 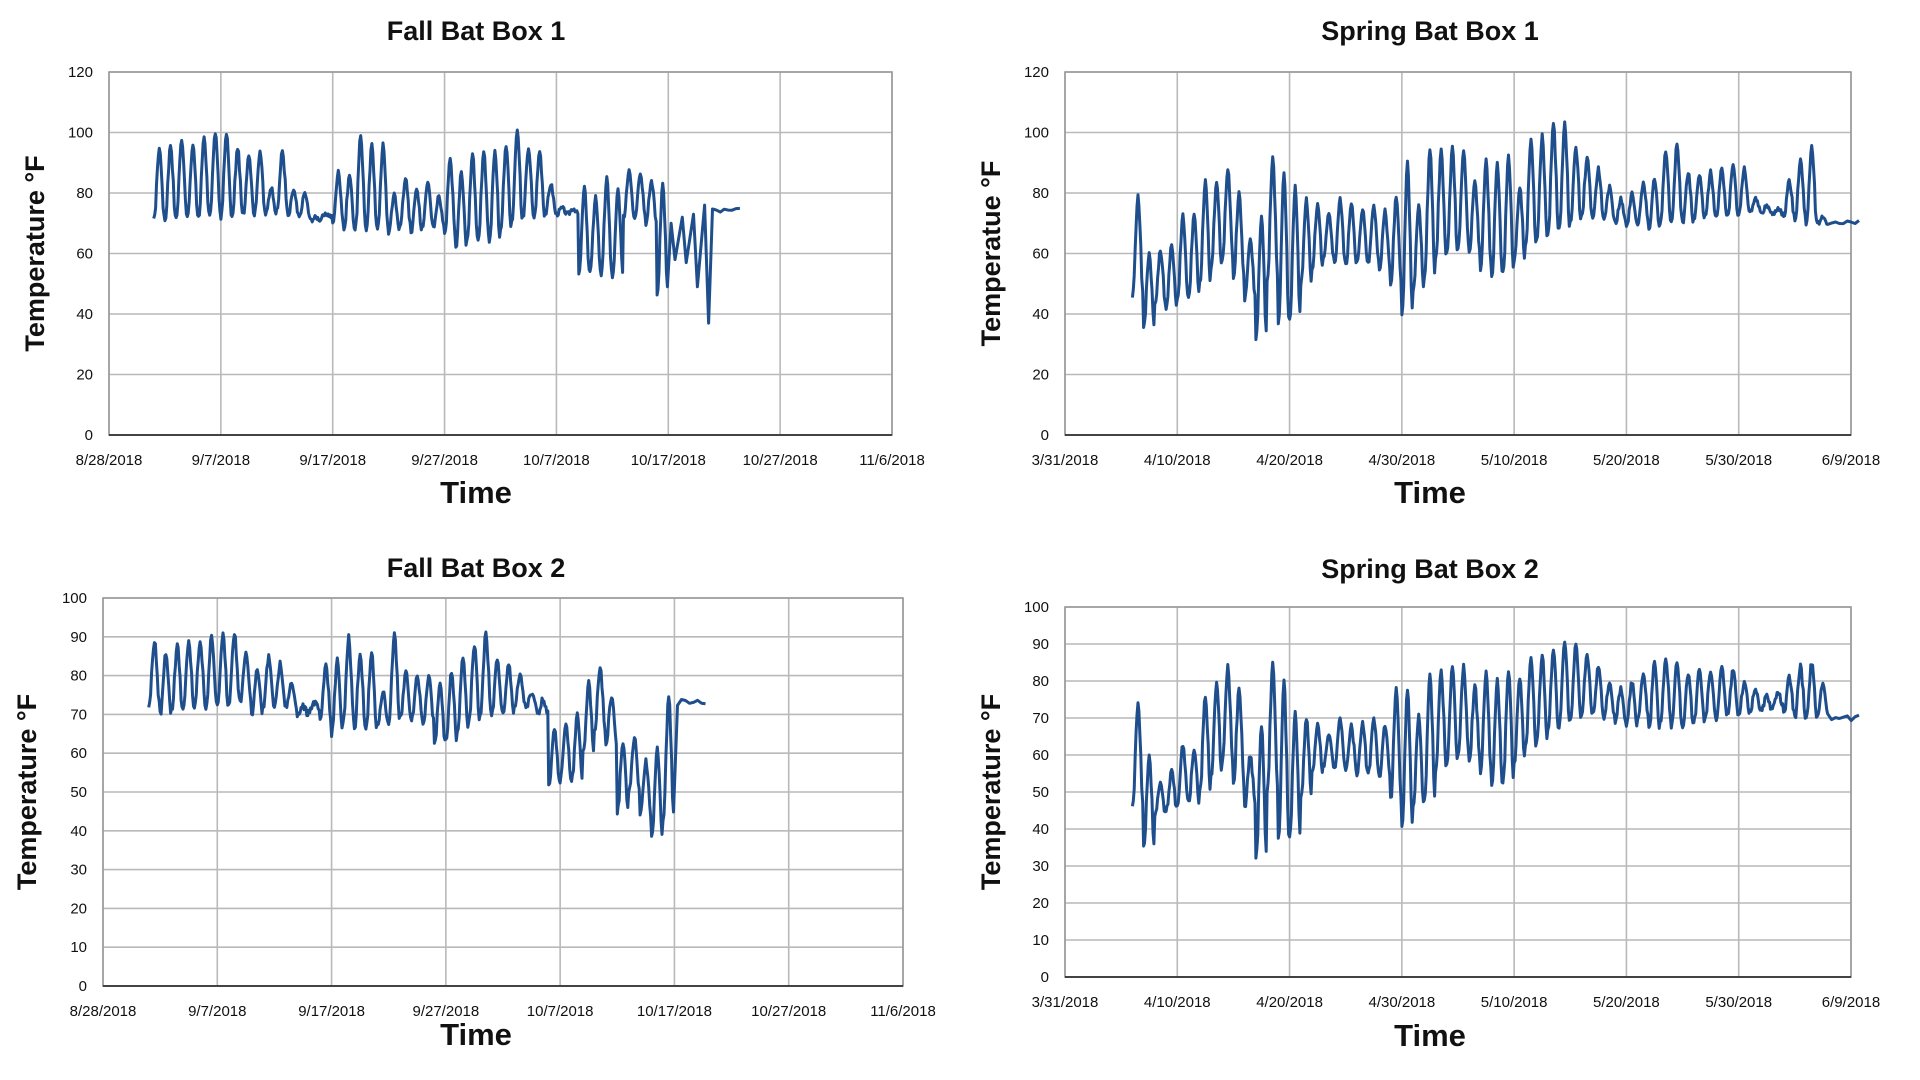 What do you see at coordinates (991, 254) in the screenshot?
I see `y-axis-title: Temperatue °F` at bounding box center [991, 254].